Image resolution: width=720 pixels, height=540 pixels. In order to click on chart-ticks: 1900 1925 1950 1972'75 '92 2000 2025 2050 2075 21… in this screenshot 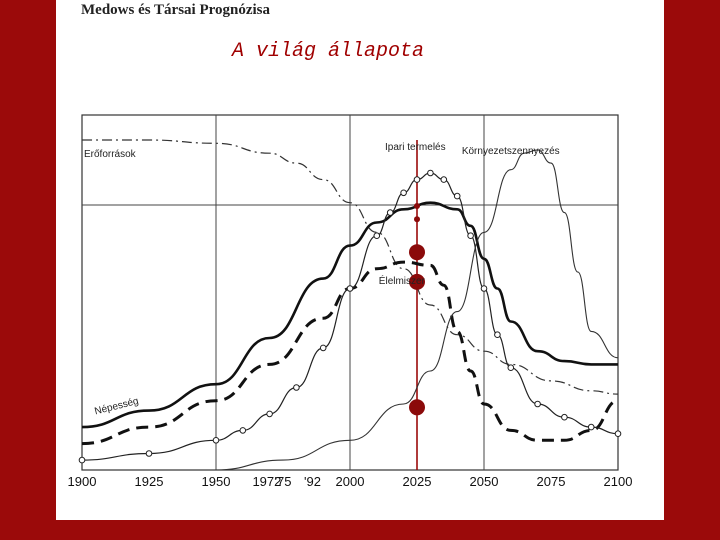, I will do `click(350, 481)`.